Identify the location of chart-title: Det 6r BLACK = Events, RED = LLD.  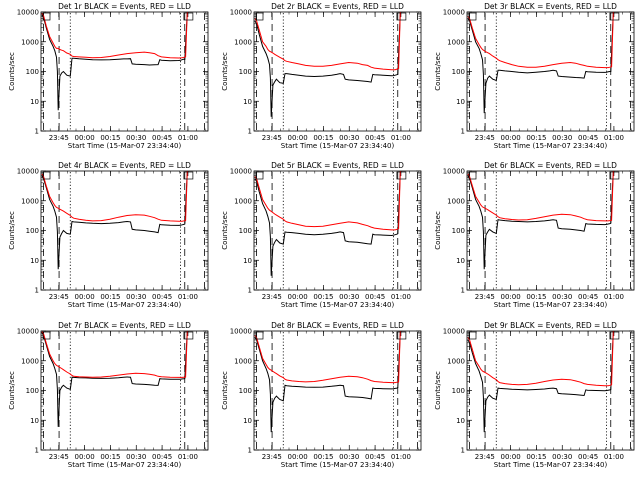
(550, 165).